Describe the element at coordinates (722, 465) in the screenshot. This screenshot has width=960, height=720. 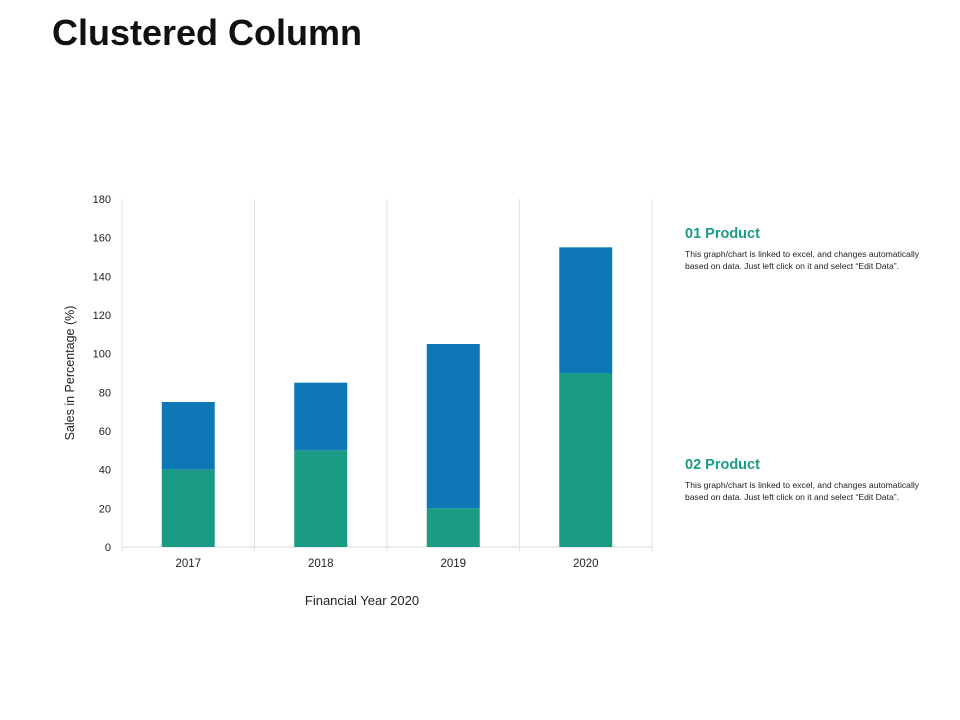
I see `legend-title-product-02: 02 Product` at that location.